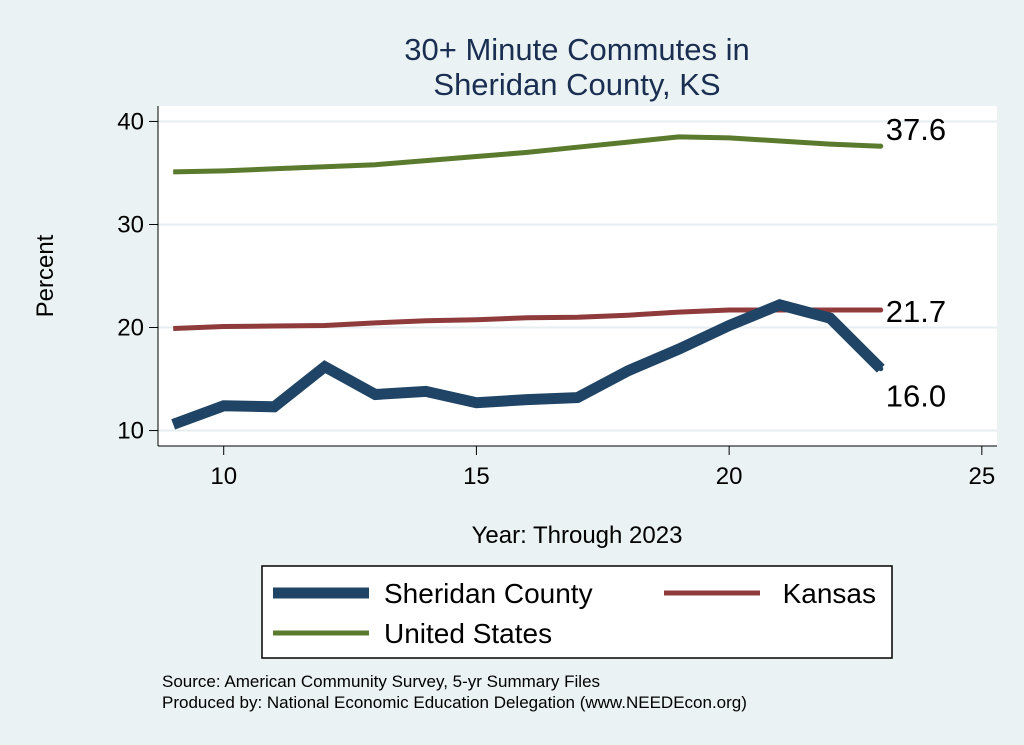 The height and width of the screenshot is (745, 1024). I want to click on x-axis-label: Year: Through 2023, so click(577, 535).